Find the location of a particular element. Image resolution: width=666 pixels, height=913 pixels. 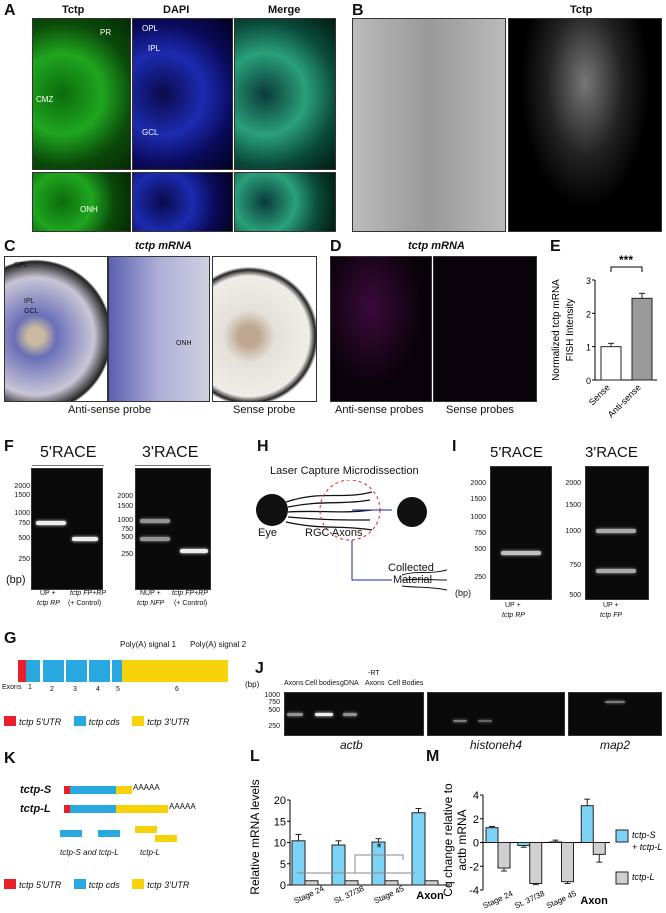

j-lane: Cell bodies is located at coordinates (322, 683).